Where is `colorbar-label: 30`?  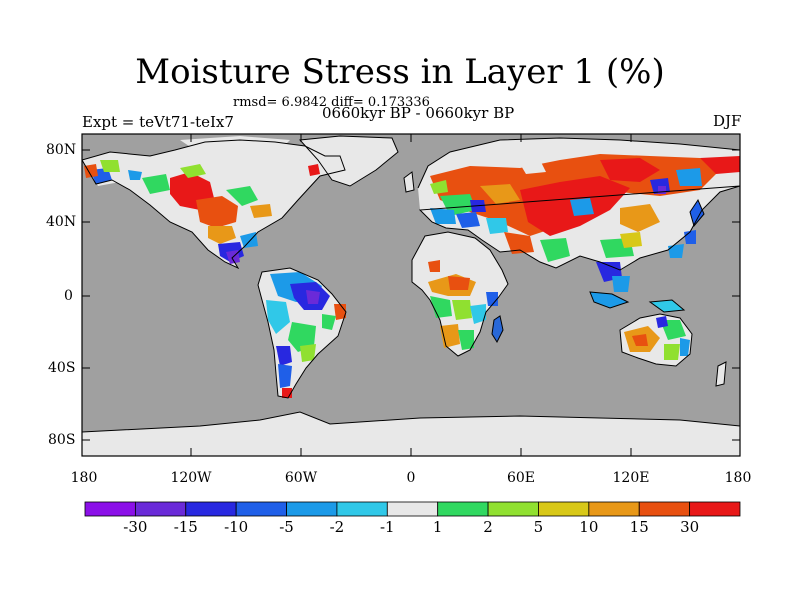 colorbar-label: 30 is located at coordinates (690, 527).